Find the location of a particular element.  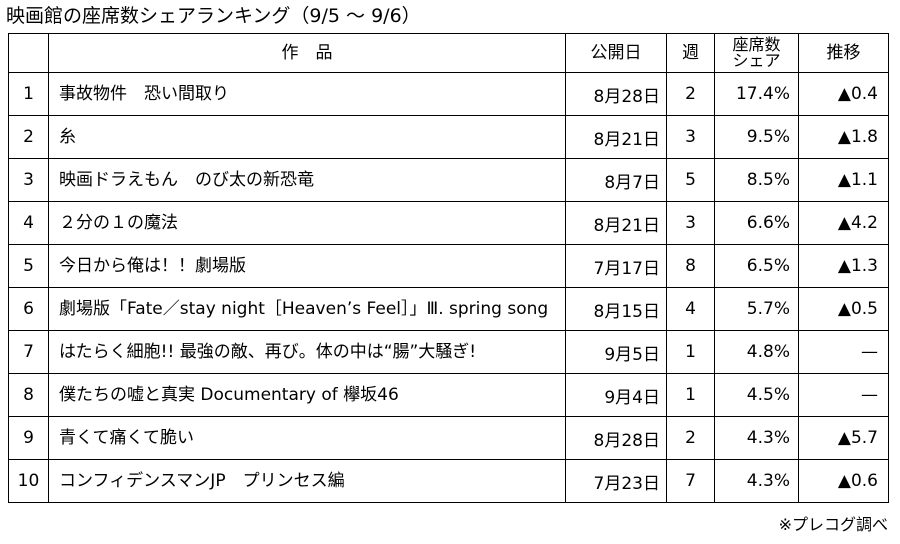

release-cell: 7月23日 is located at coordinates (616, 481).